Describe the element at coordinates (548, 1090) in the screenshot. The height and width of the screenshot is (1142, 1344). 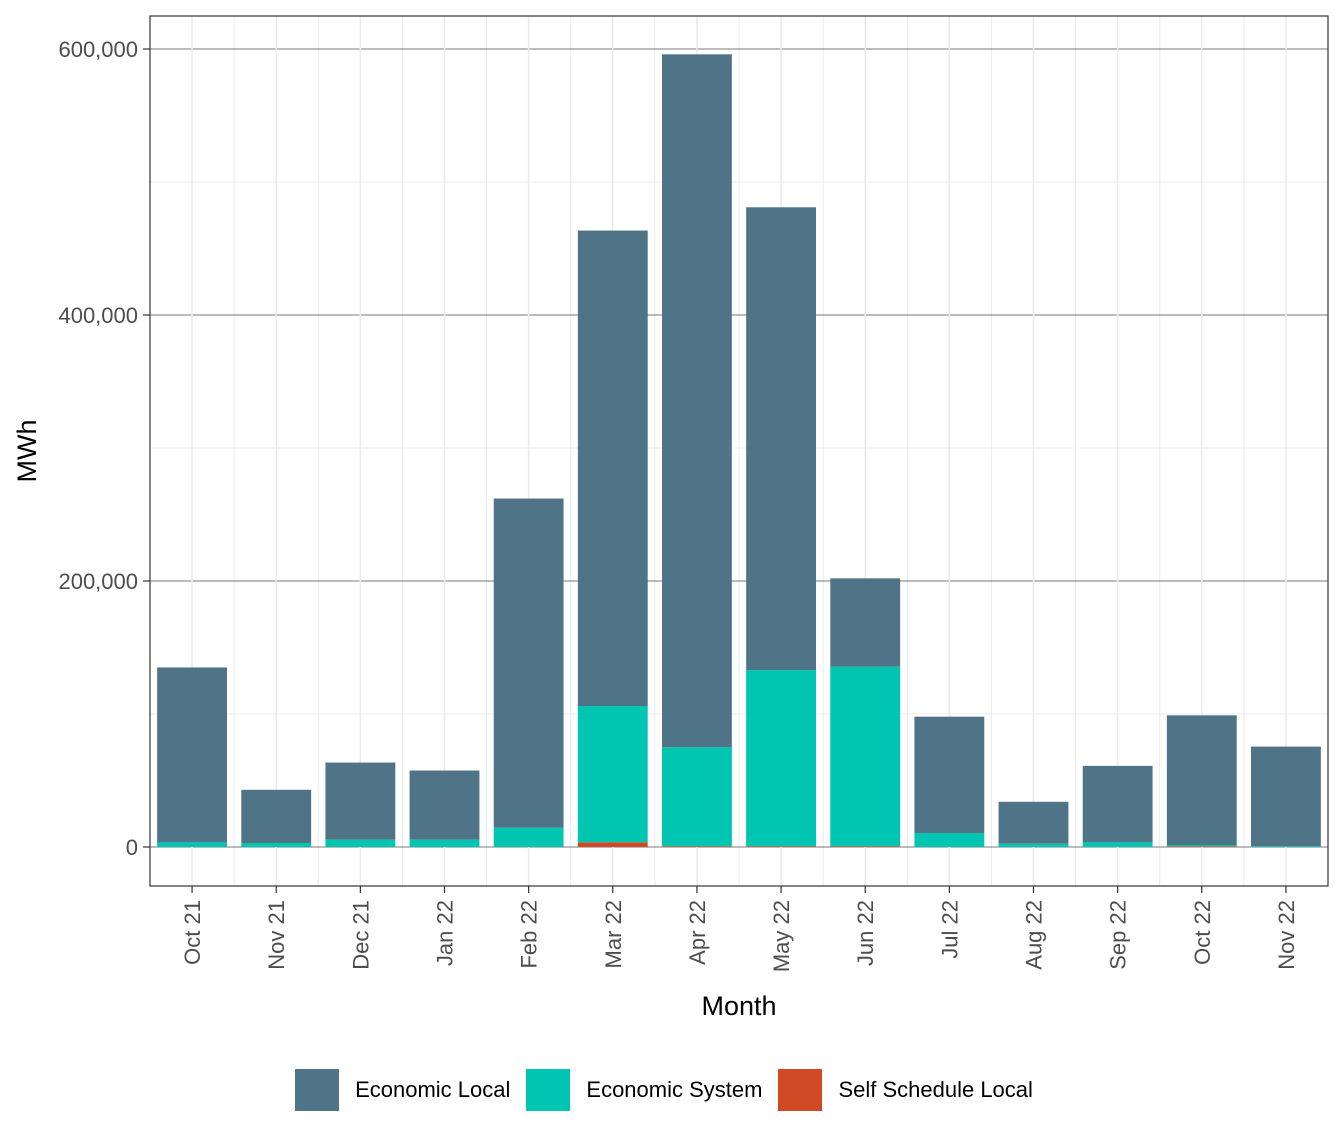
I see `legend-swatch-economic-system` at that location.